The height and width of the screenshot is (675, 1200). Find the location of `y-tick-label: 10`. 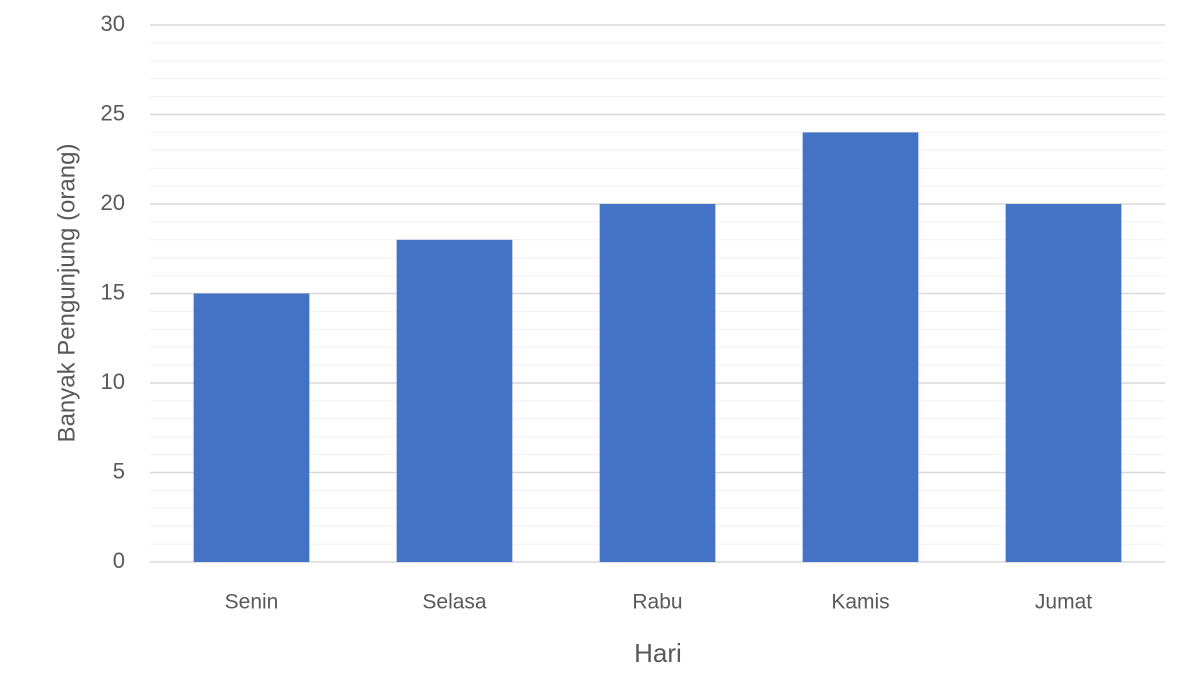

y-tick-label: 10 is located at coordinates (113, 381).